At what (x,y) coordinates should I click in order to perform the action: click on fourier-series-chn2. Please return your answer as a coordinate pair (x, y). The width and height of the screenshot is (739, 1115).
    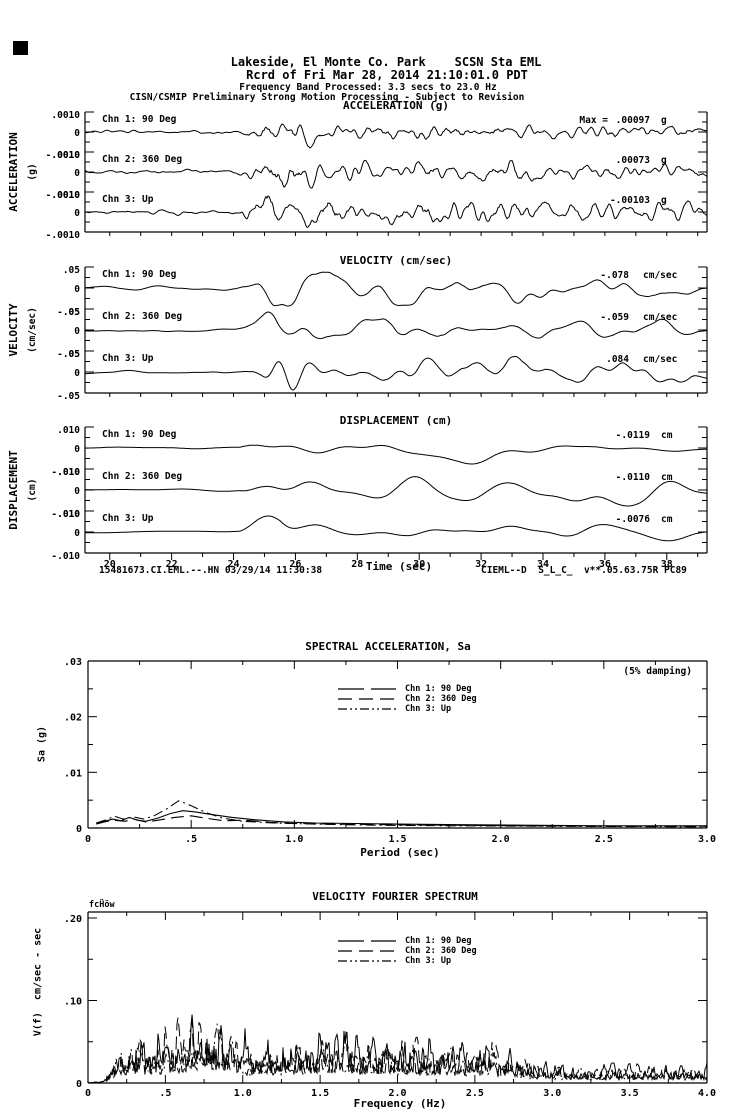
    Looking at the image, I should click on (397, 1048).